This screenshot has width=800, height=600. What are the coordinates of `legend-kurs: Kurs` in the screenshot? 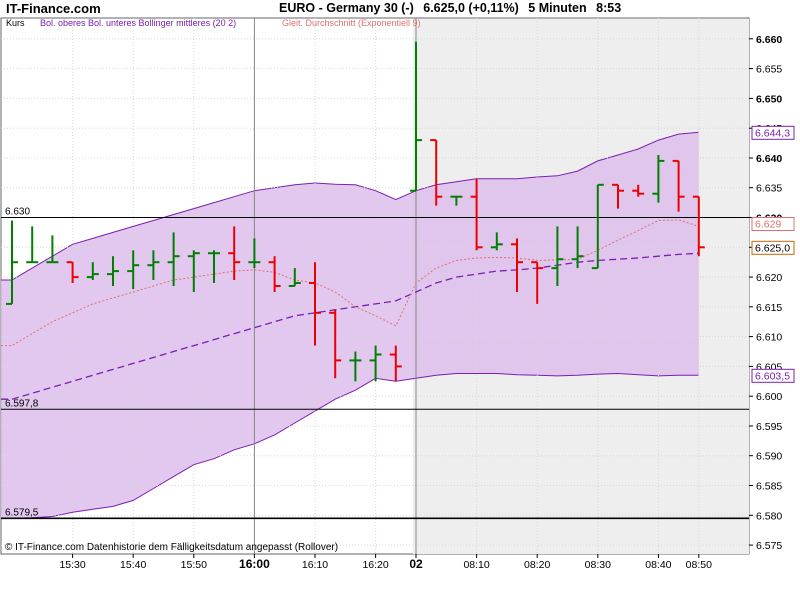 It's located at (15, 23).